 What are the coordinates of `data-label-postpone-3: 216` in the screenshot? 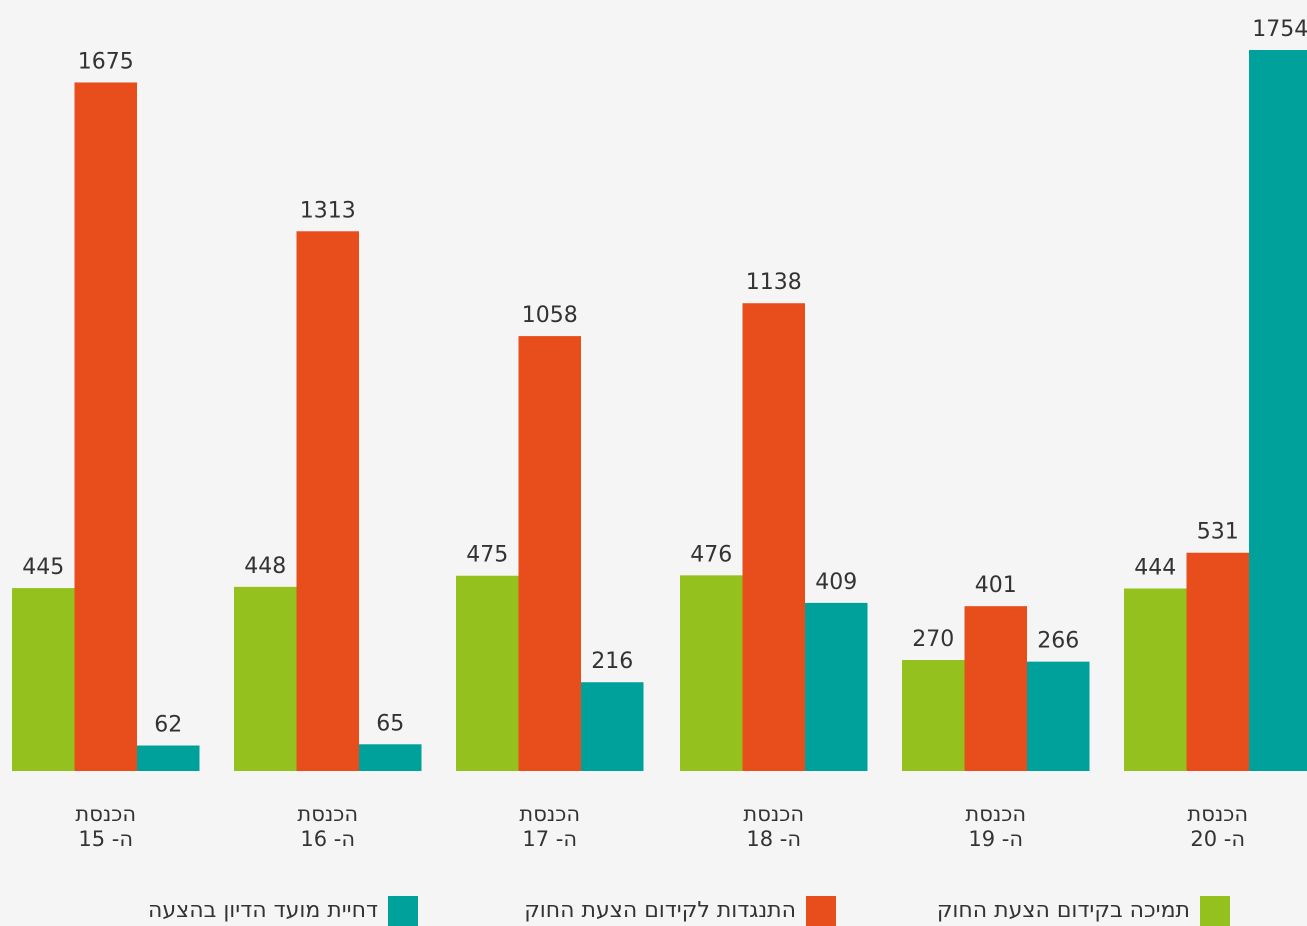 It's located at (612, 661).